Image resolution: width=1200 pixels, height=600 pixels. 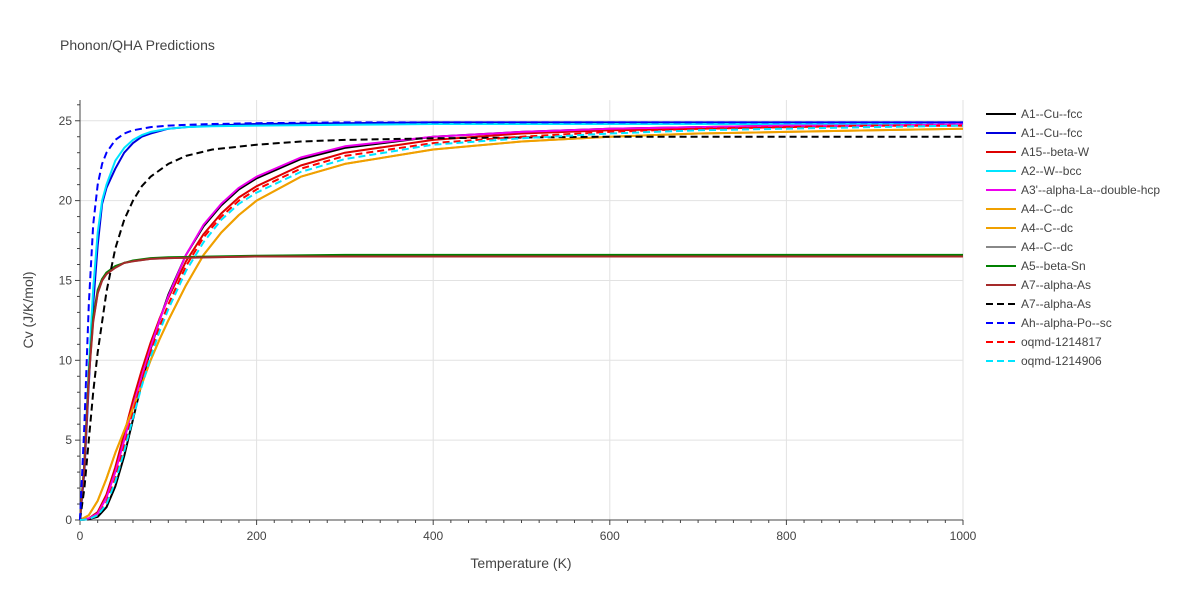 I want to click on legend-item-9: A7--alpha-As, so click(x=1038, y=285).